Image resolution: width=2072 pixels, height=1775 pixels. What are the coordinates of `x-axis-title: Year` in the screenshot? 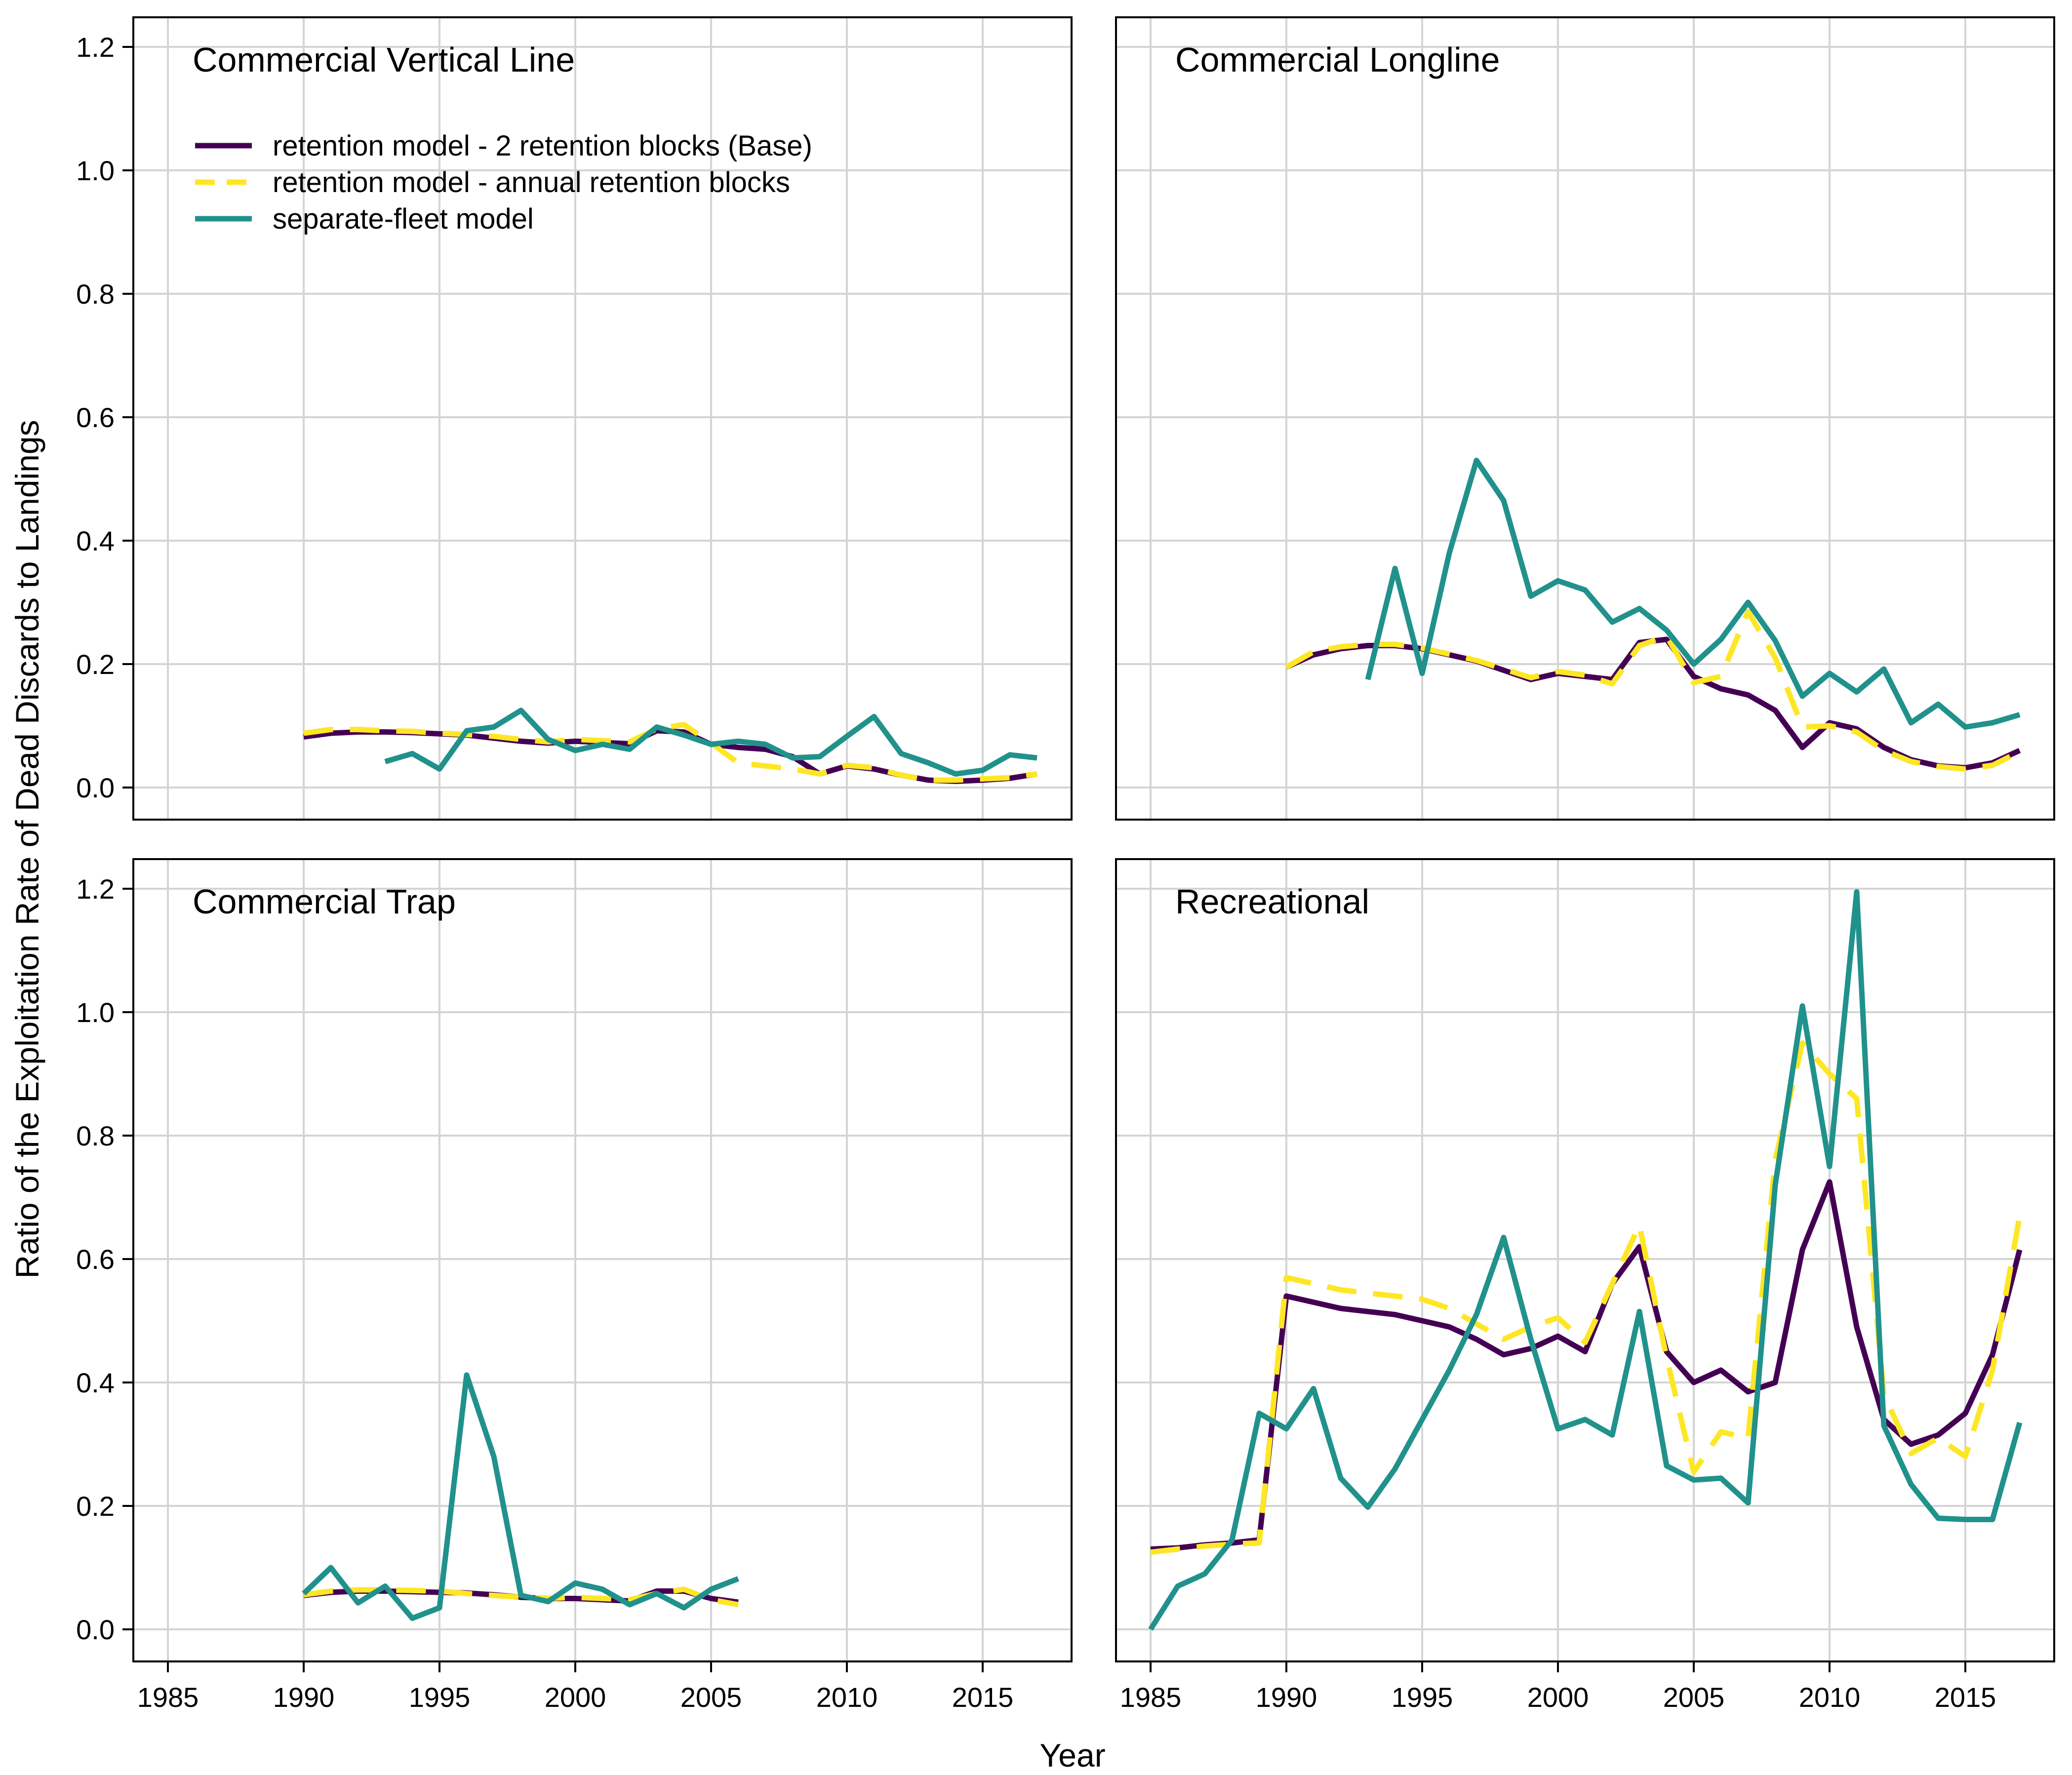 It's located at (1072, 1755).